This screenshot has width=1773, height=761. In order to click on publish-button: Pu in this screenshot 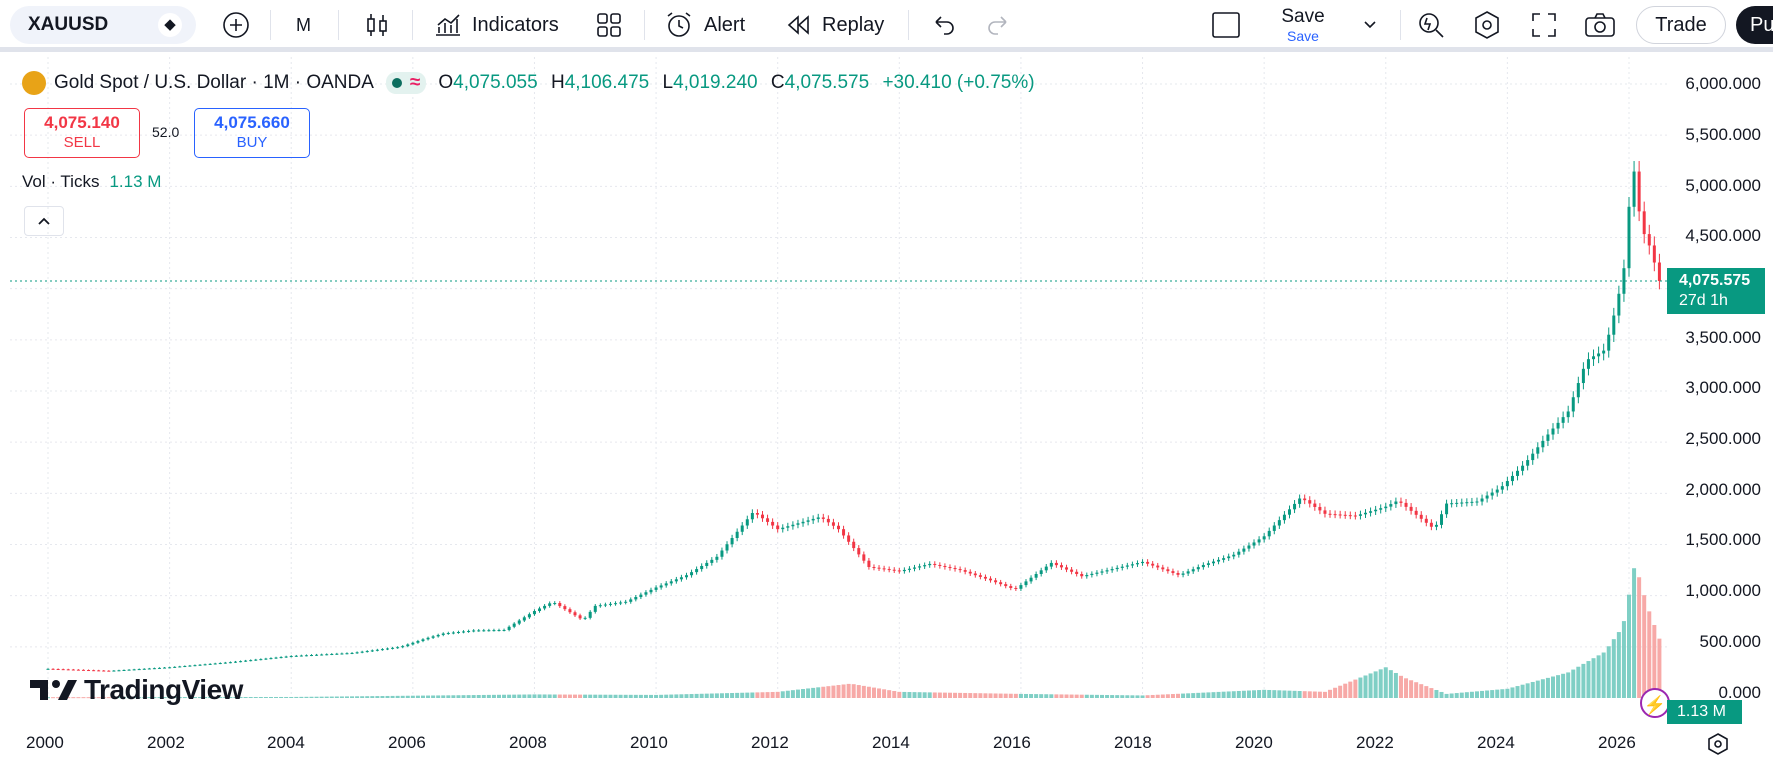, I will do `click(1754, 25)`.